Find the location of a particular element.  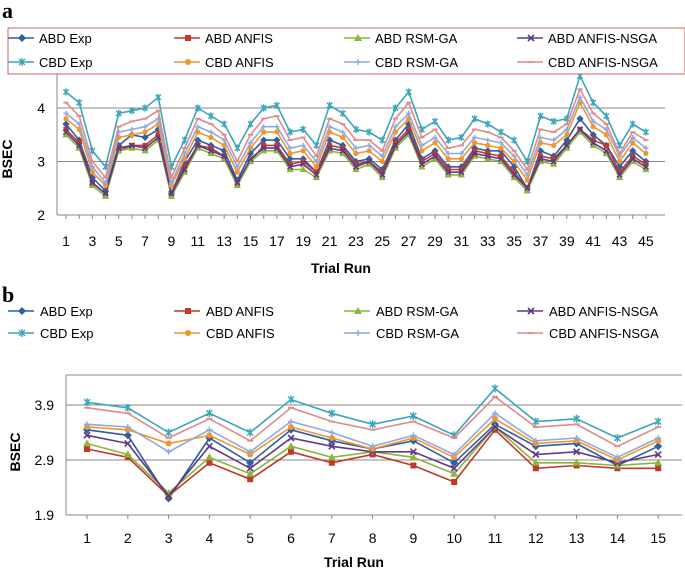

legend-item: ABD ANFIS is located at coordinates (223, 38).